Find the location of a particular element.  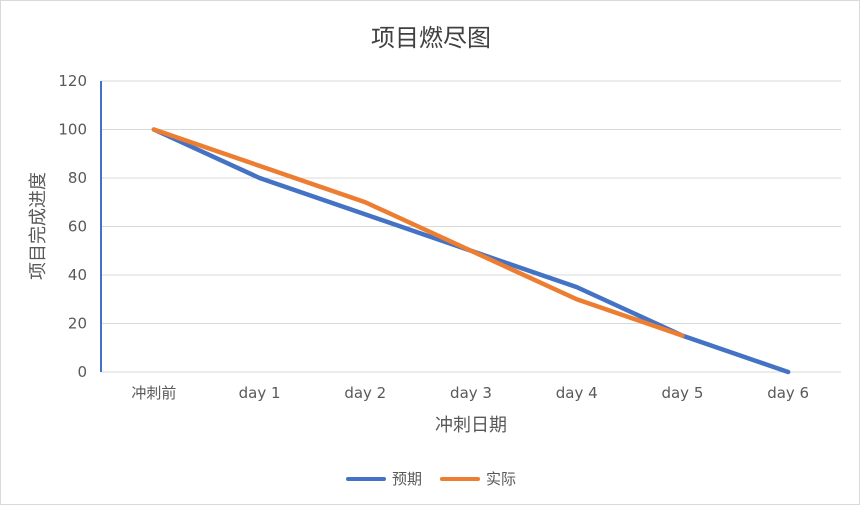

y-tick-label: 20 is located at coordinates (77, 324).